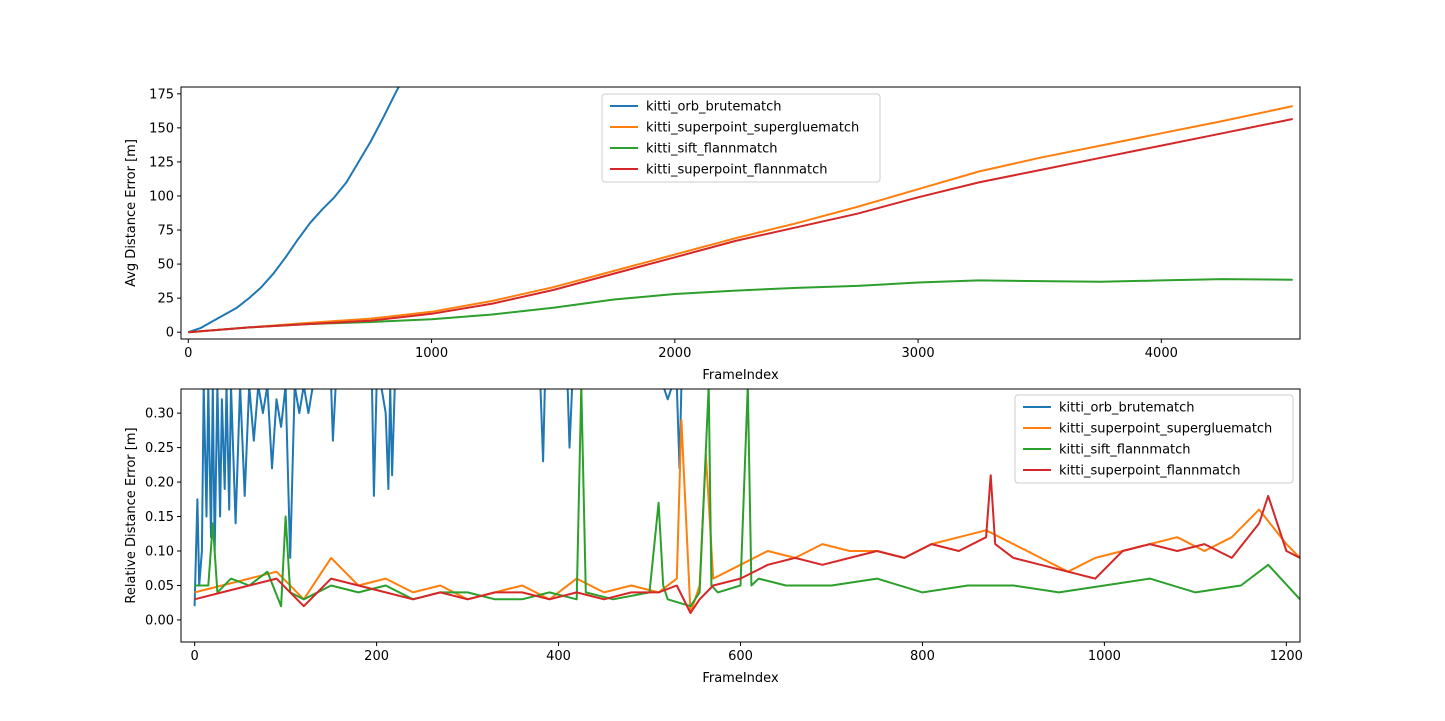  I want to click on x-tick-label: 400, so click(558, 656).